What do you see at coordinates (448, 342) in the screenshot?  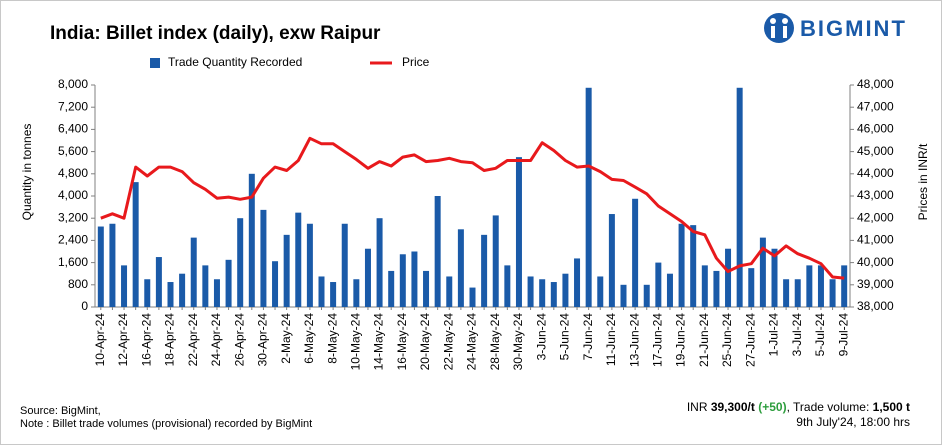 I see `x-tick-label: 22-May-24` at bounding box center [448, 342].